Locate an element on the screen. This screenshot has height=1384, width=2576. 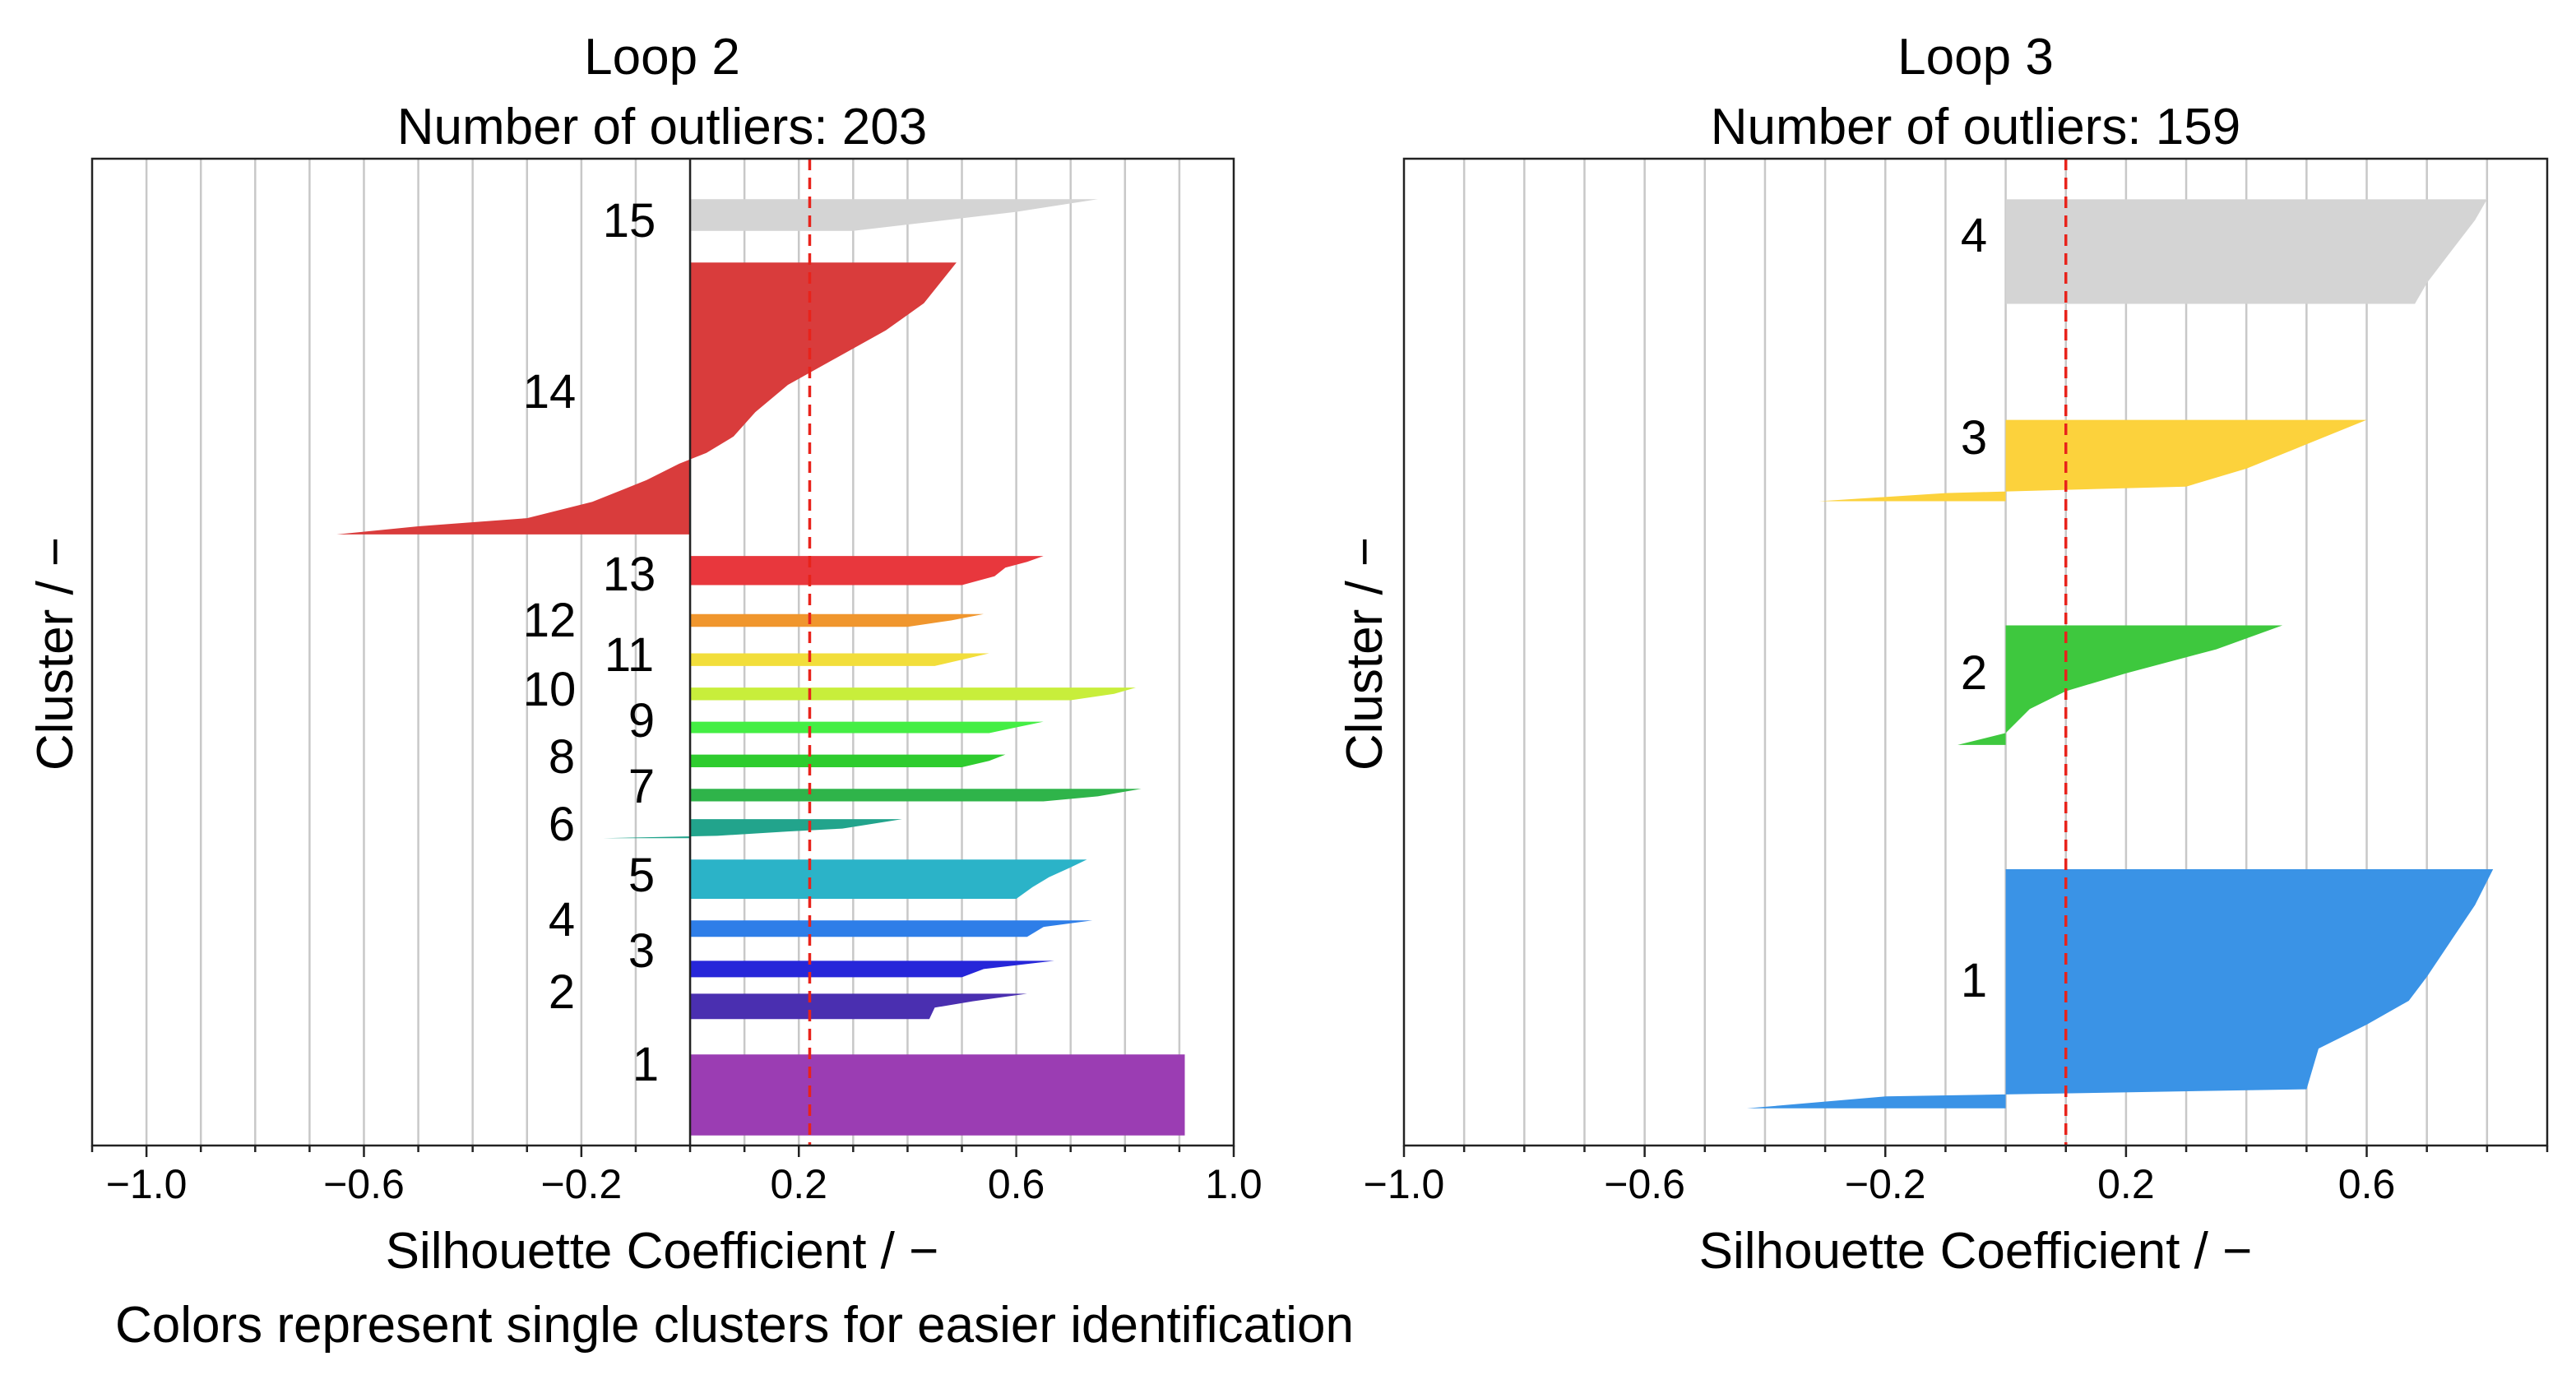
chart-subtitle: Number of outliers: 203 is located at coordinates (662, 127).